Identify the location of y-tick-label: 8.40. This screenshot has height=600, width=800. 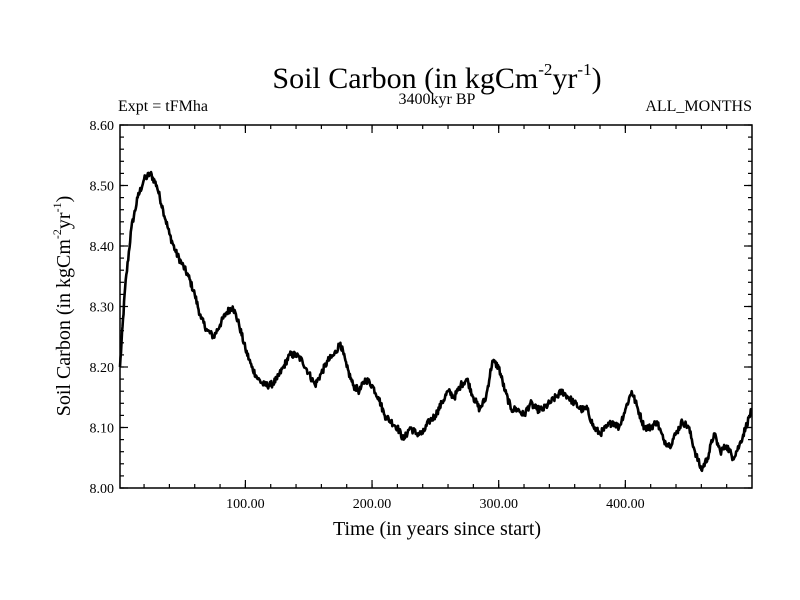
(102, 247).